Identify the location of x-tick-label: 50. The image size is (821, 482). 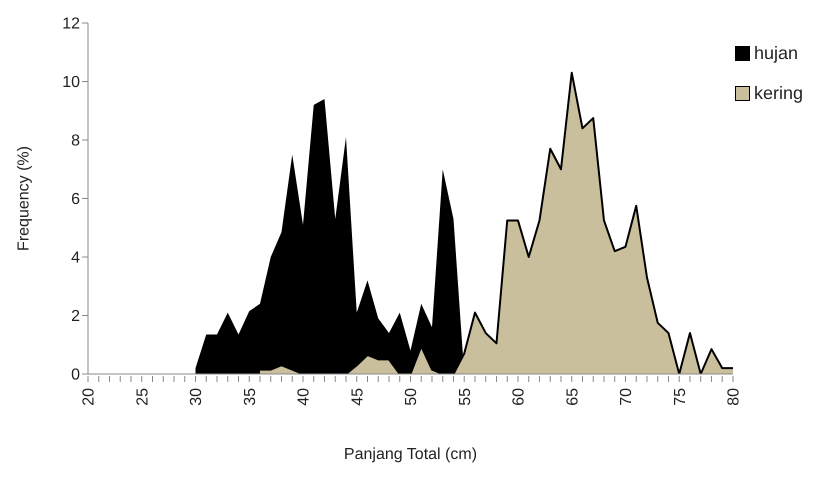
(411, 397).